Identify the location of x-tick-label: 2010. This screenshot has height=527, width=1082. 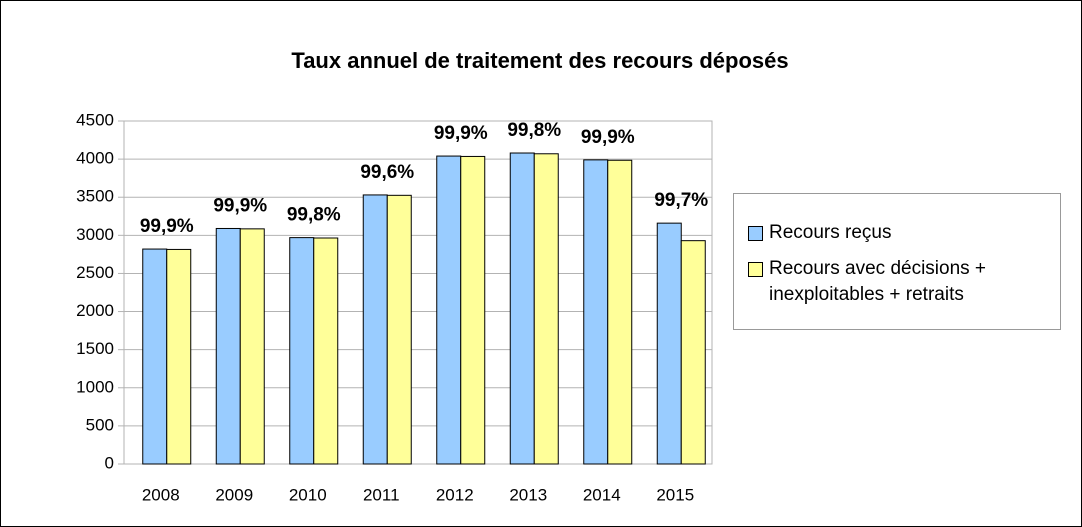
(308, 494).